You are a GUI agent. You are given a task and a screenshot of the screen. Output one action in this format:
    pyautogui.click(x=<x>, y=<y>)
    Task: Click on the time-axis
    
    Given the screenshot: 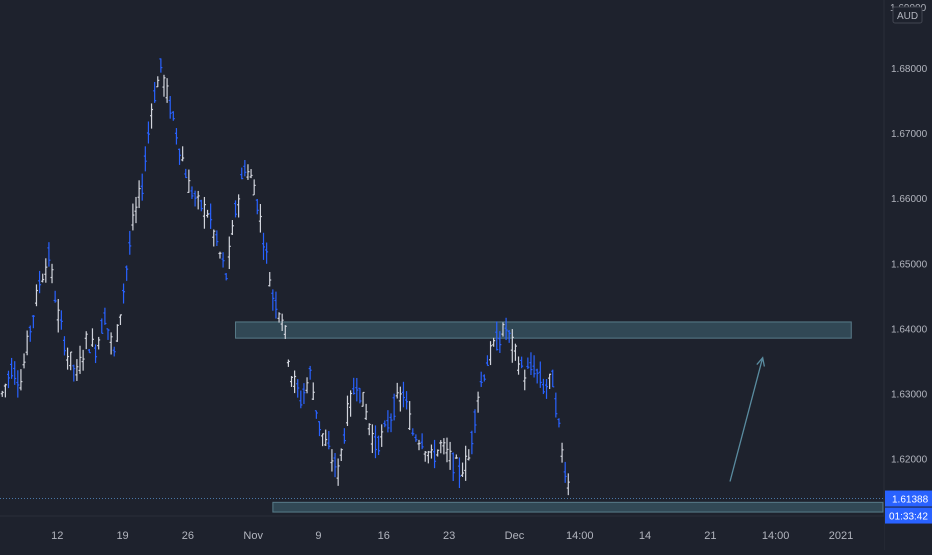 What is the action you would take?
    pyautogui.click(x=442, y=533)
    